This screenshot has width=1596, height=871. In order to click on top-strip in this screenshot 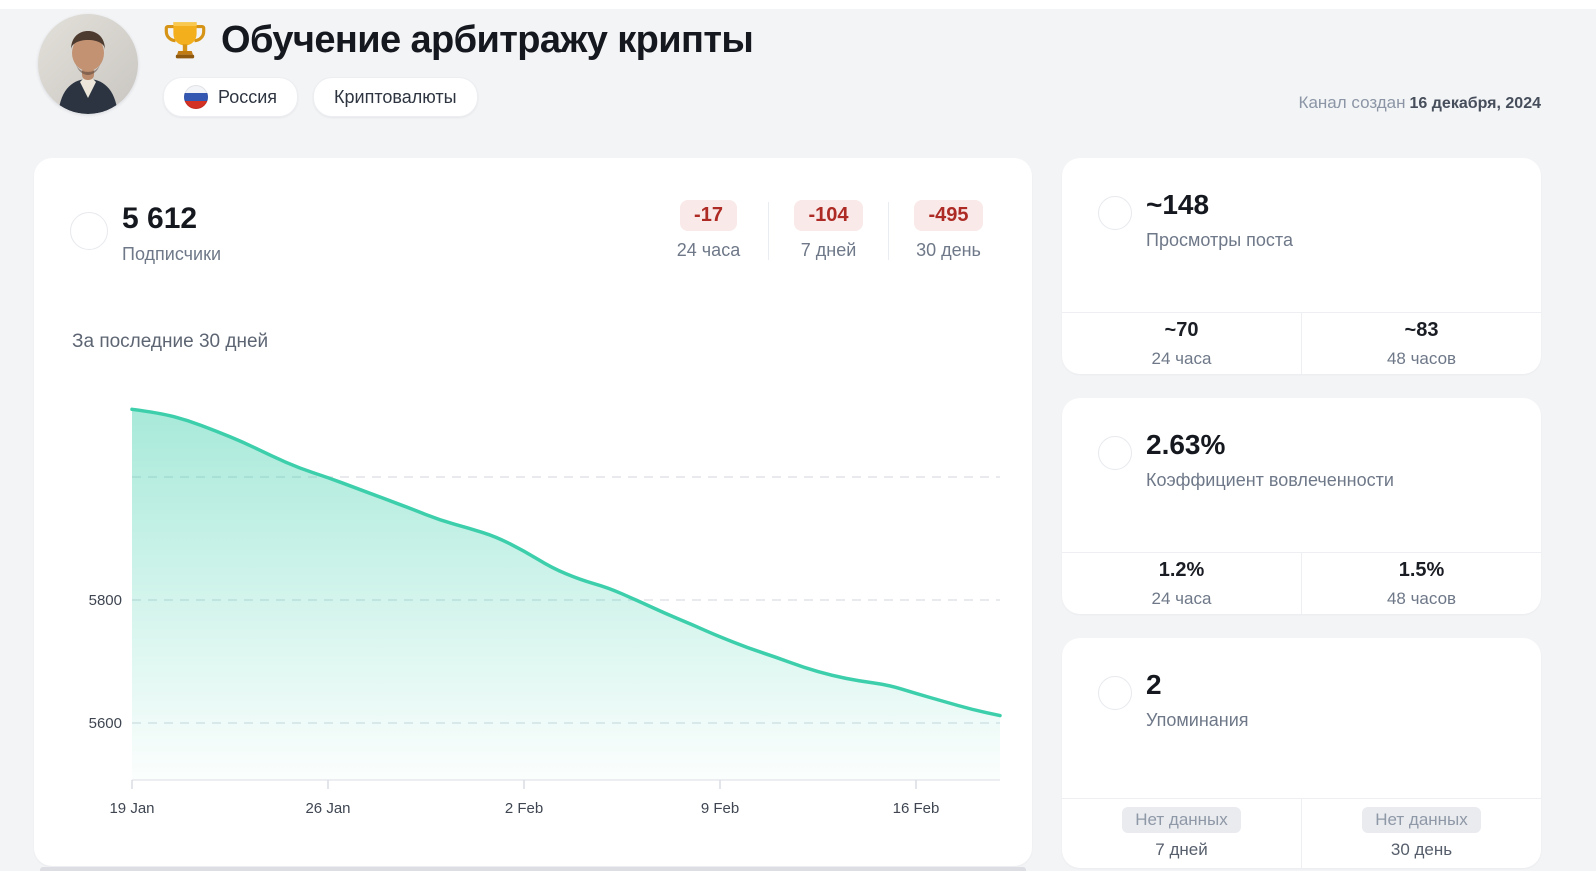, I will do `click(798, 4)`.